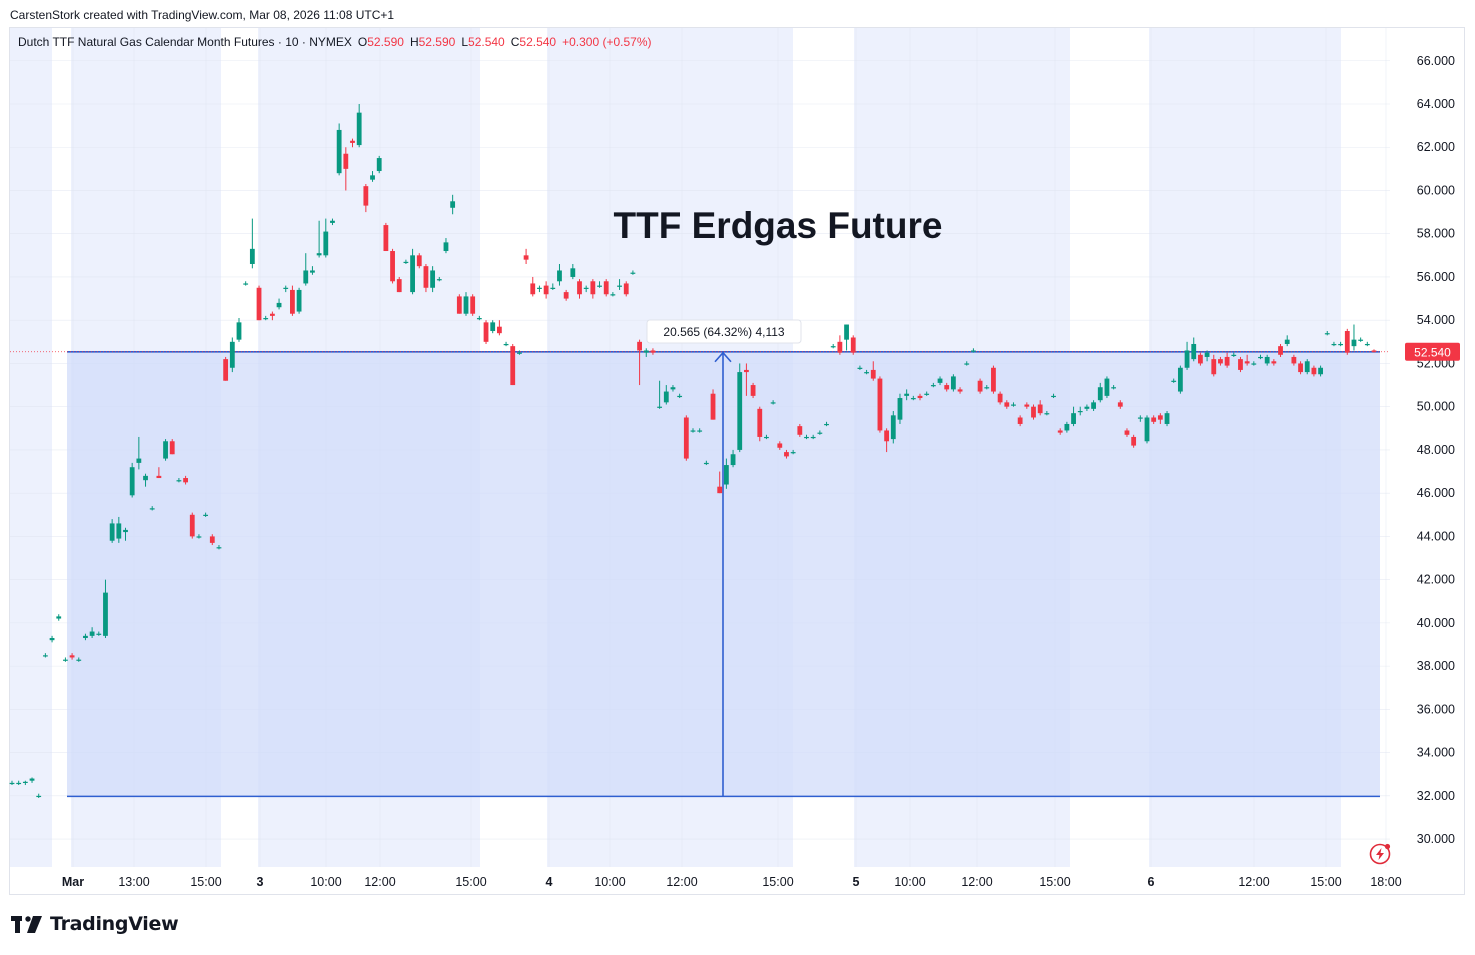 The width and height of the screenshot is (1475, 955). I want to click on x-tick-label: 15:00, so click(1054, 882).